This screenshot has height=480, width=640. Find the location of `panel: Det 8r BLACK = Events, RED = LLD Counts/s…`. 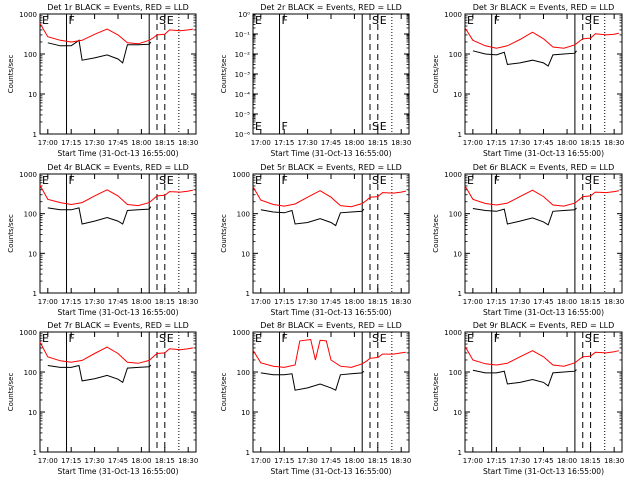

panel: Det 8r BLACK = Events, RED = LLD Counts/s… is located at coordinates (315, 398).